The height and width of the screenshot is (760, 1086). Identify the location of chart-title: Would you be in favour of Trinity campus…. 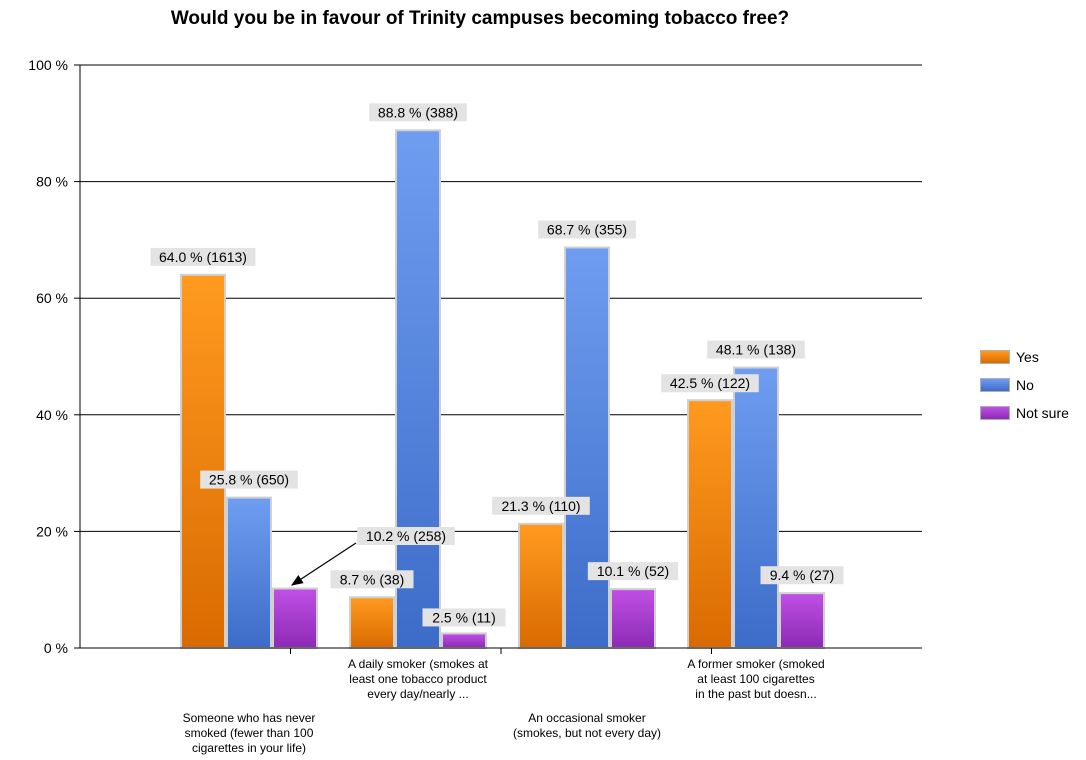
(480, 18).